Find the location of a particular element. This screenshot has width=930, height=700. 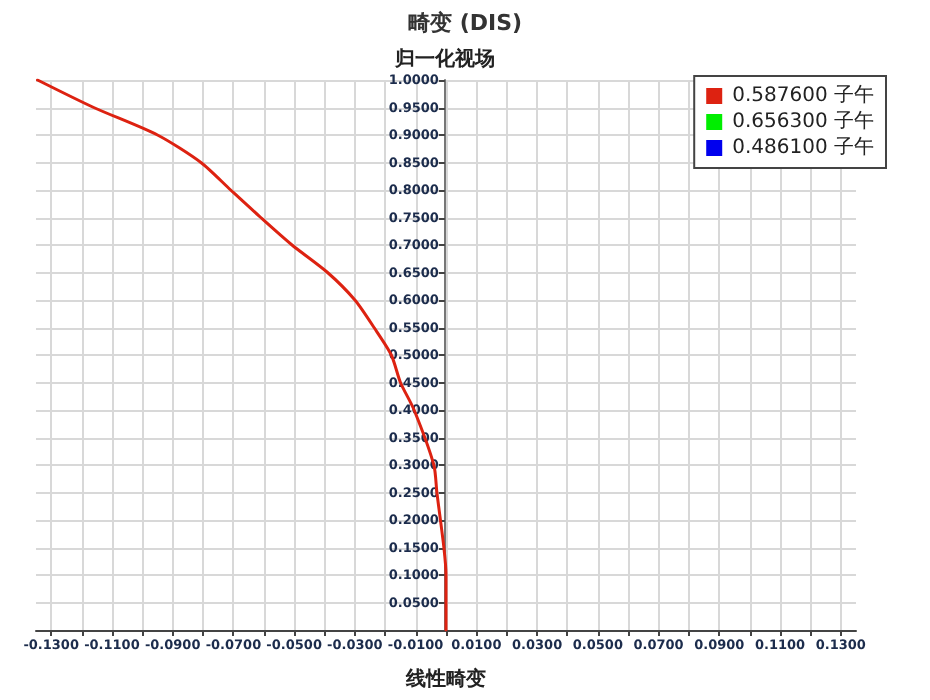

chart-title: 畸变 (DIS) is located at coordinates (465, 23).